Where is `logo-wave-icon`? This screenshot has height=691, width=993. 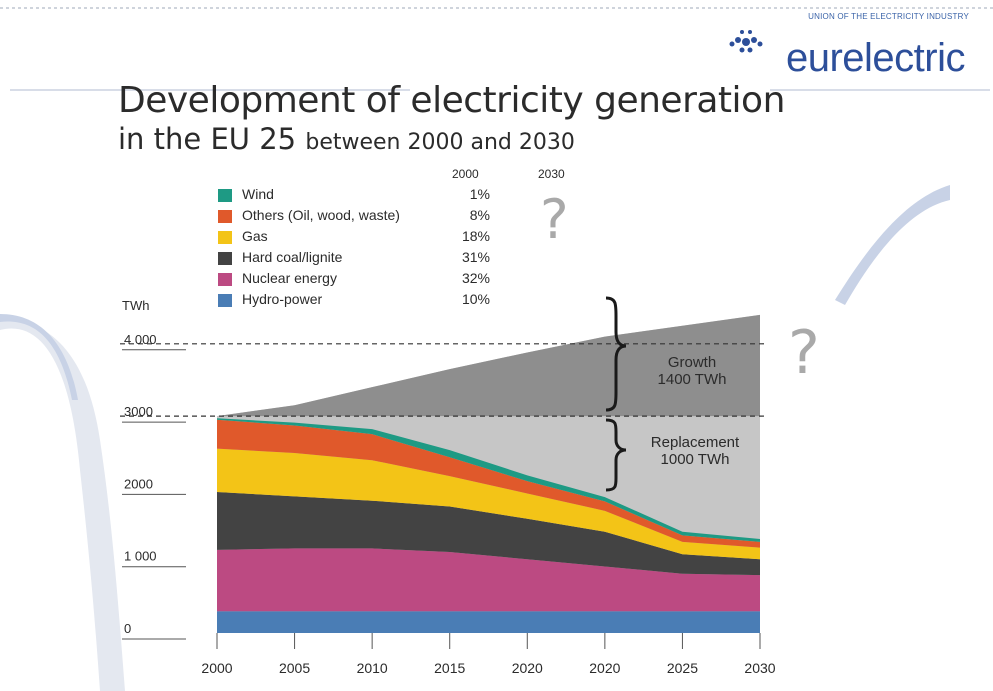
logo-wave-icon is located at coordinates (746, 41).